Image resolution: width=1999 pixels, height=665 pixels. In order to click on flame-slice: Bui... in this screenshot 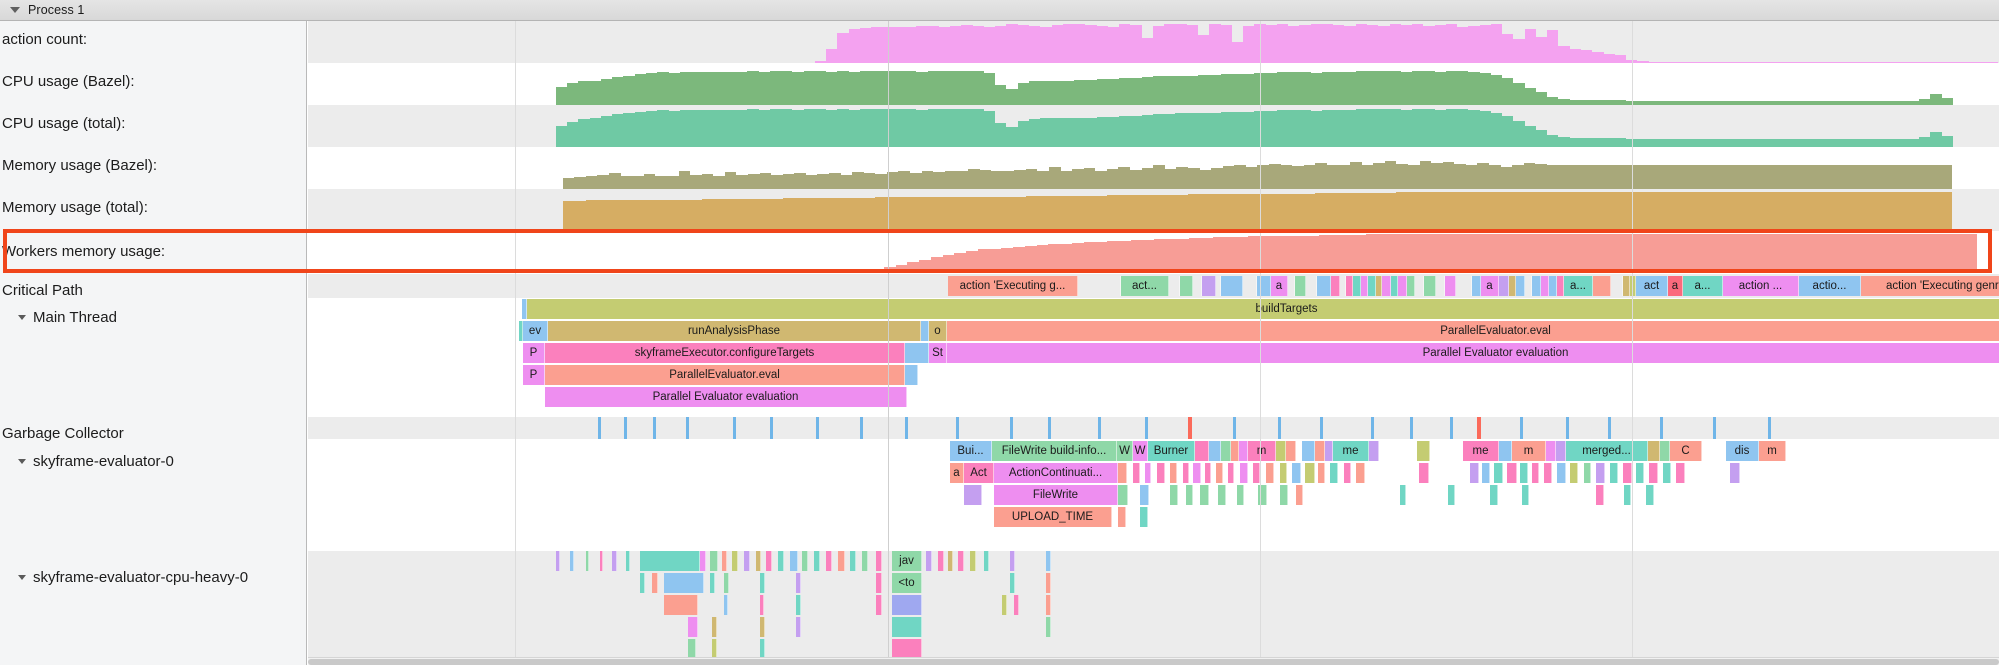, I will do `click(971, 451)`.